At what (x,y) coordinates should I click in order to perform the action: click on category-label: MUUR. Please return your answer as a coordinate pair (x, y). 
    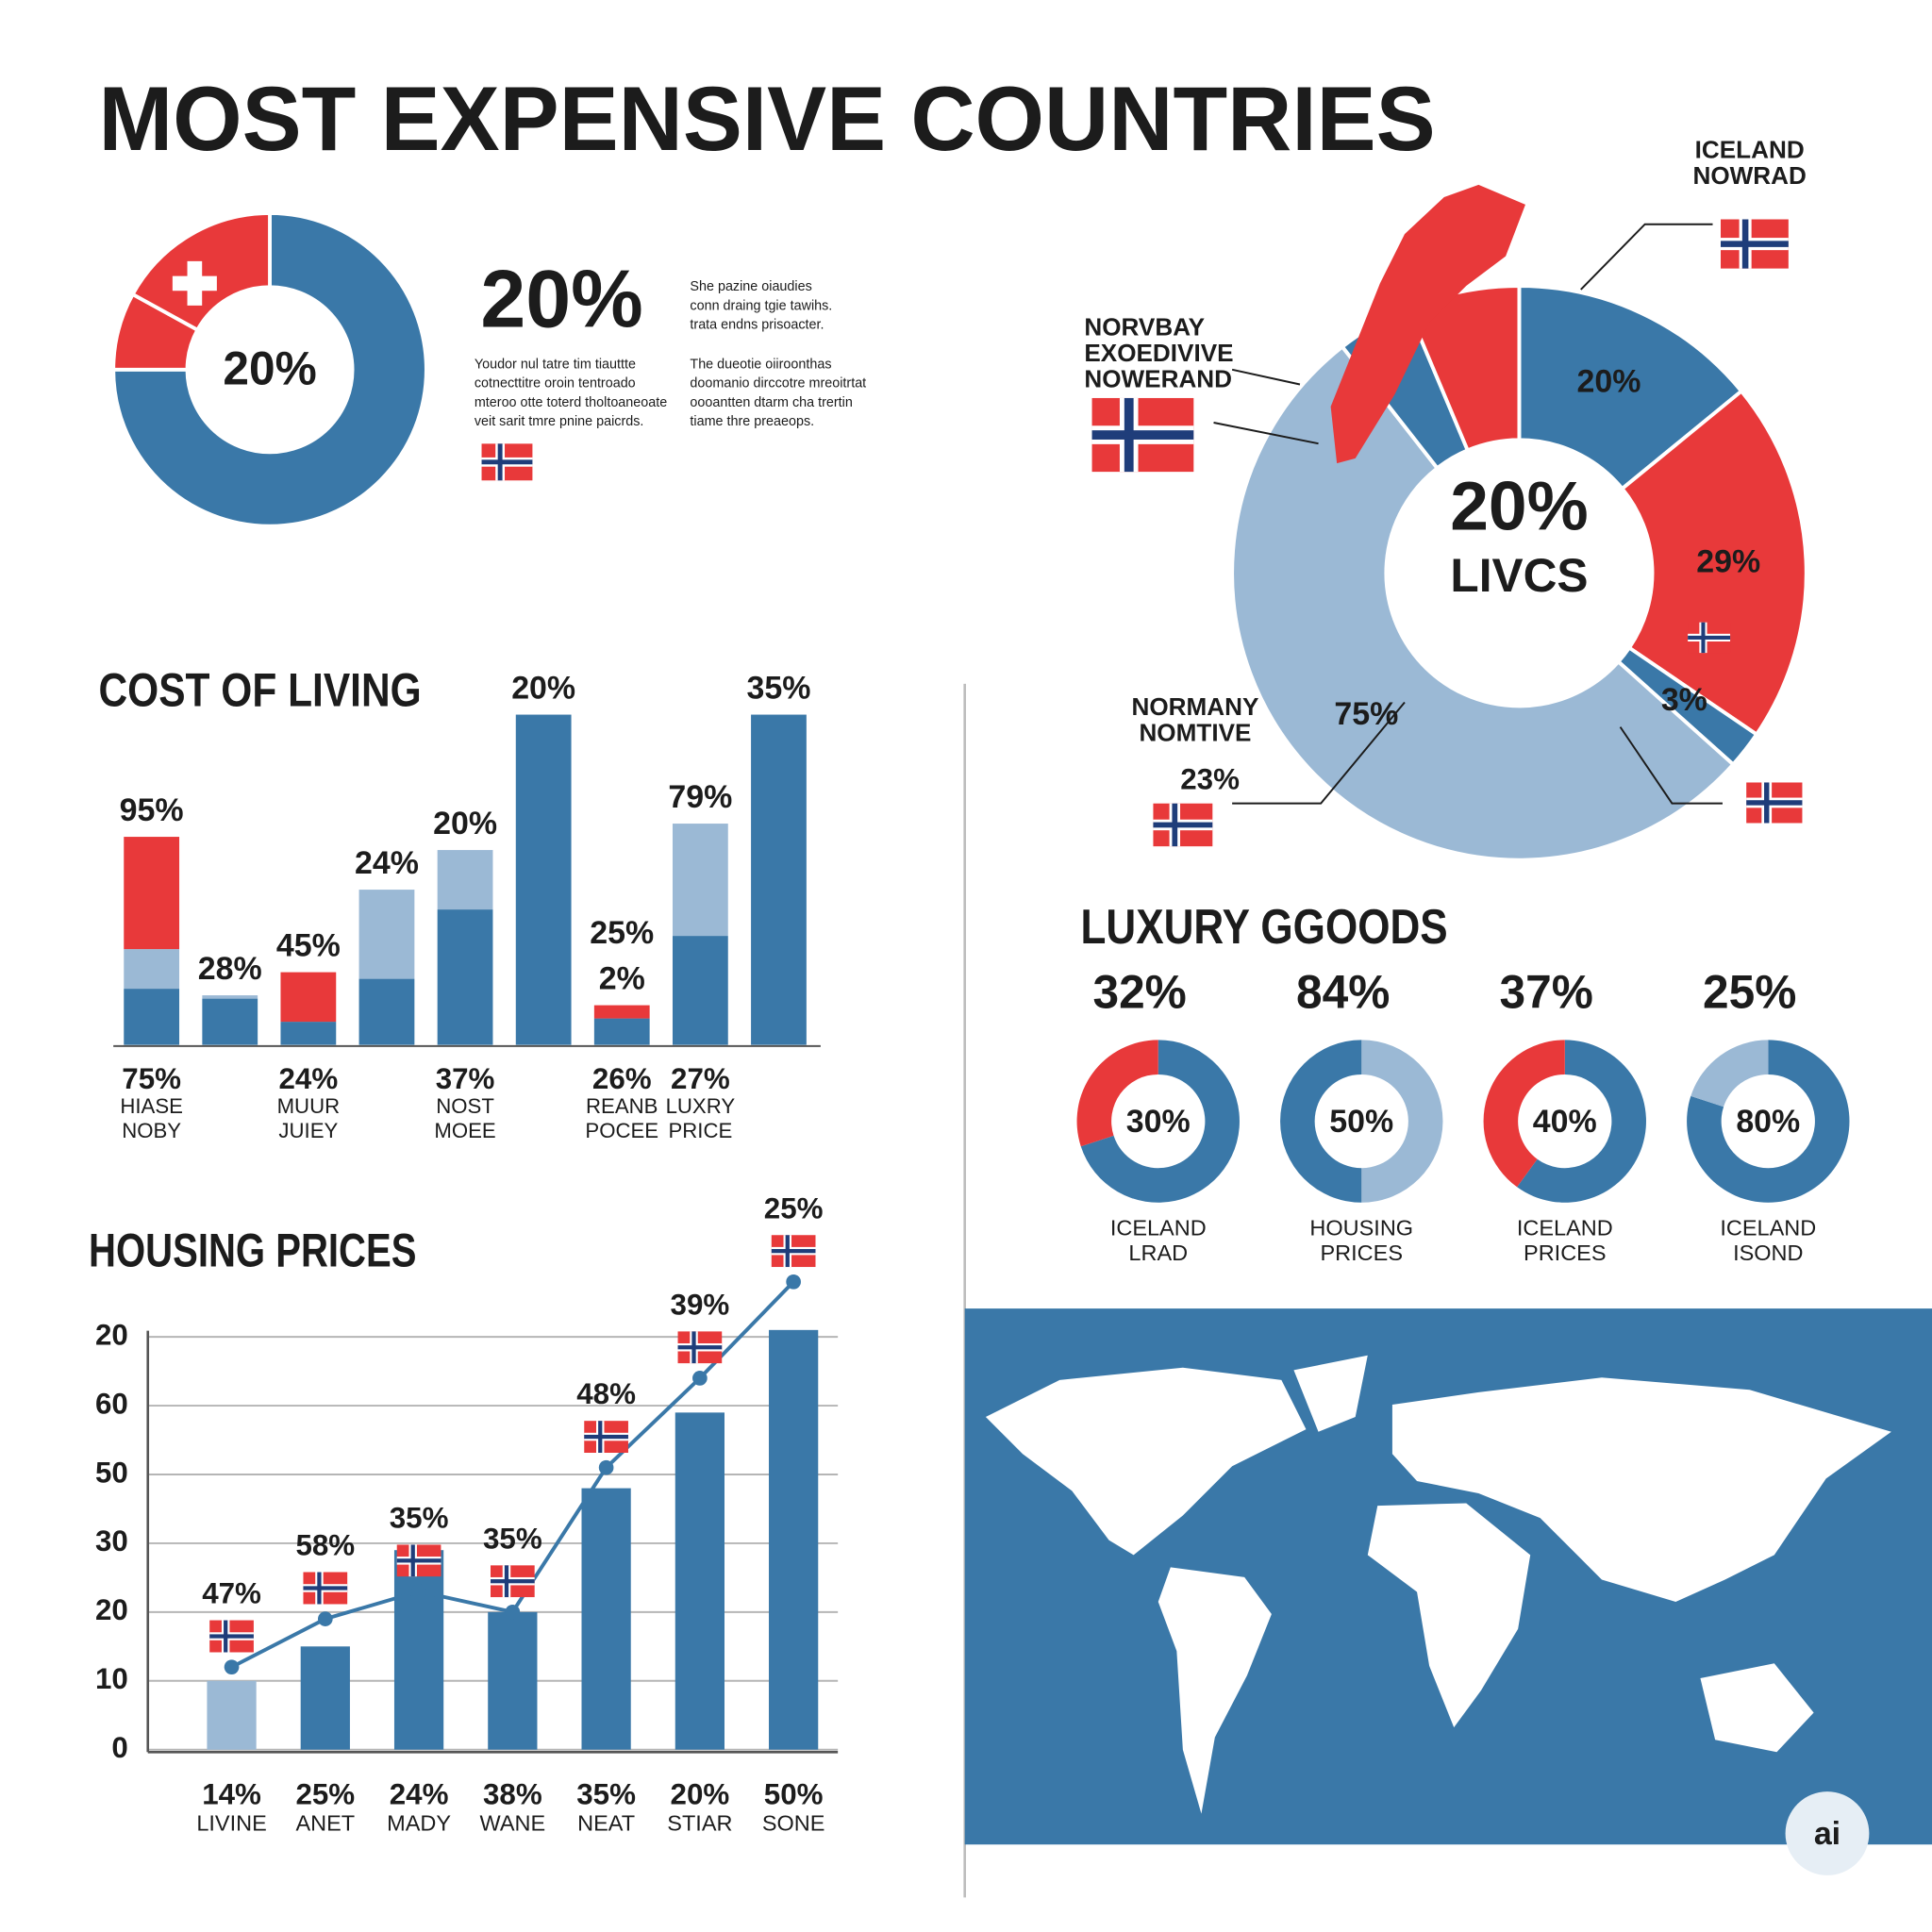
    Looking at the image, I should click on (309, 1106).